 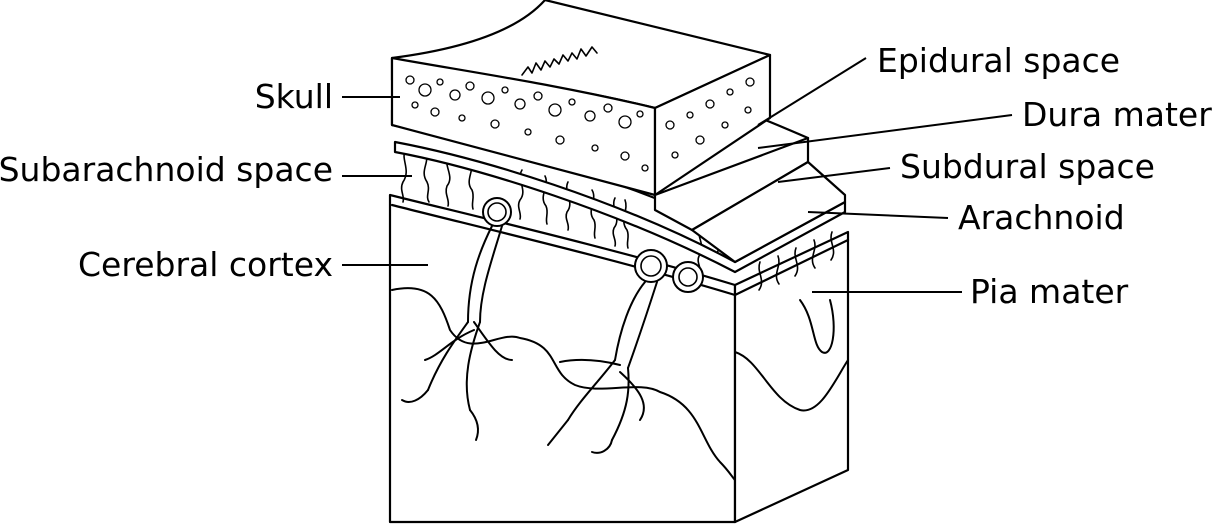 What do you see at coordinates (812, 91) in the screenshot?
I see `leader-epidural-space` at bounding box center [812, 91].